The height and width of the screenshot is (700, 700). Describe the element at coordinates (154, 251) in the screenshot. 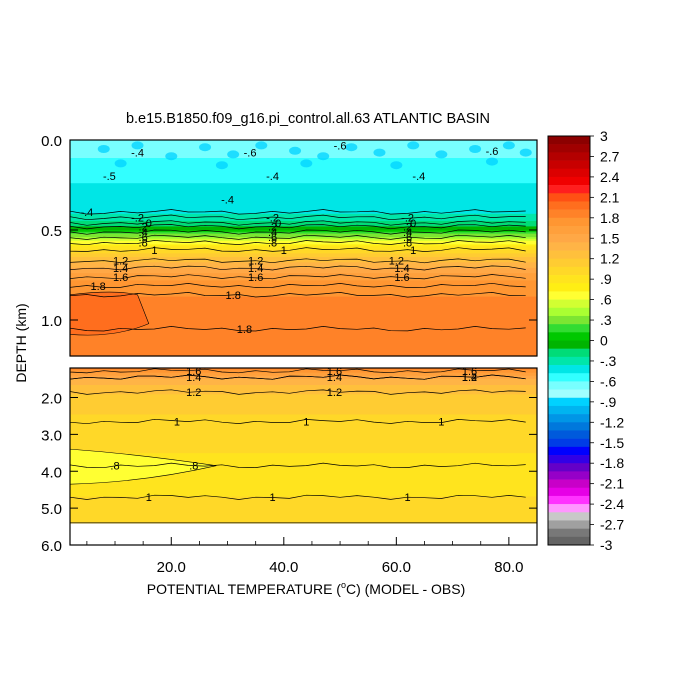

I see `upper-contour-label: 1` at that location.